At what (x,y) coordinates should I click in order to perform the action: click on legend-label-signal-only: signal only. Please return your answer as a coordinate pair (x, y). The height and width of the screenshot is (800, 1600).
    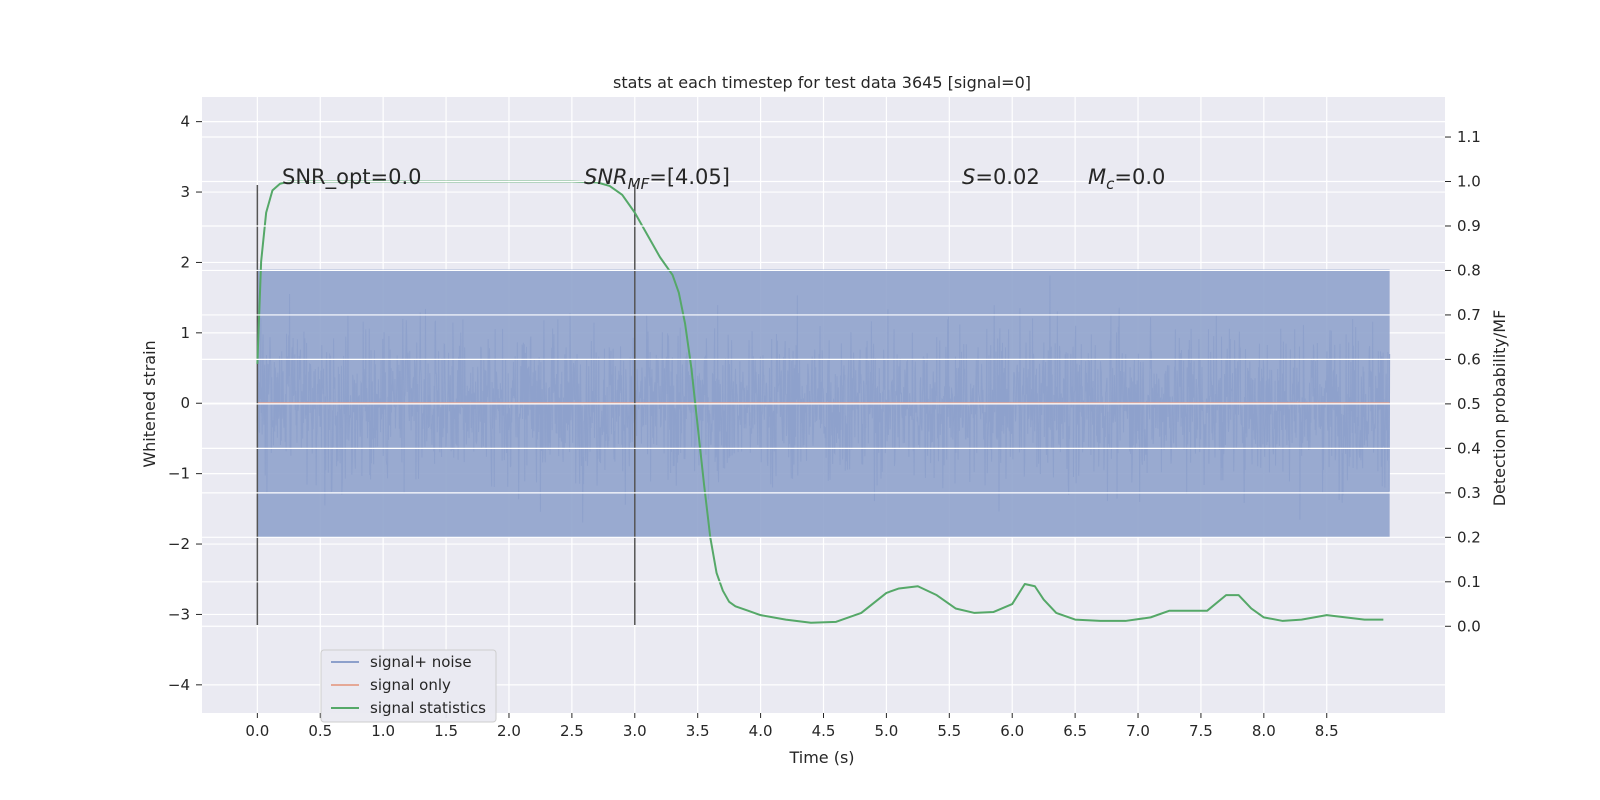
    Looking at the image, I should click on (410, 685).